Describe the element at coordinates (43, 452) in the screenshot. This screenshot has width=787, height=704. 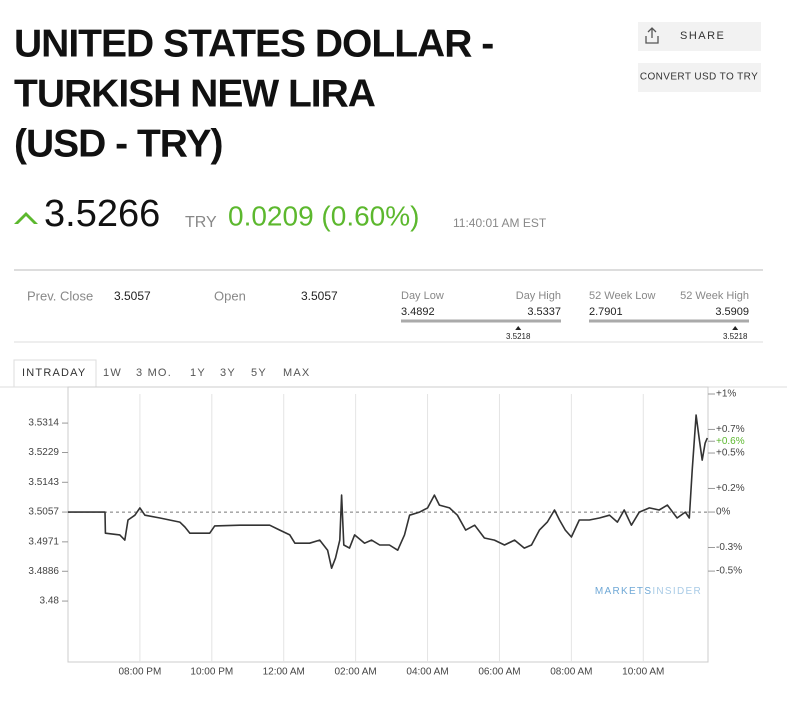
I see `y-tick-label: 3.5229` at that location.